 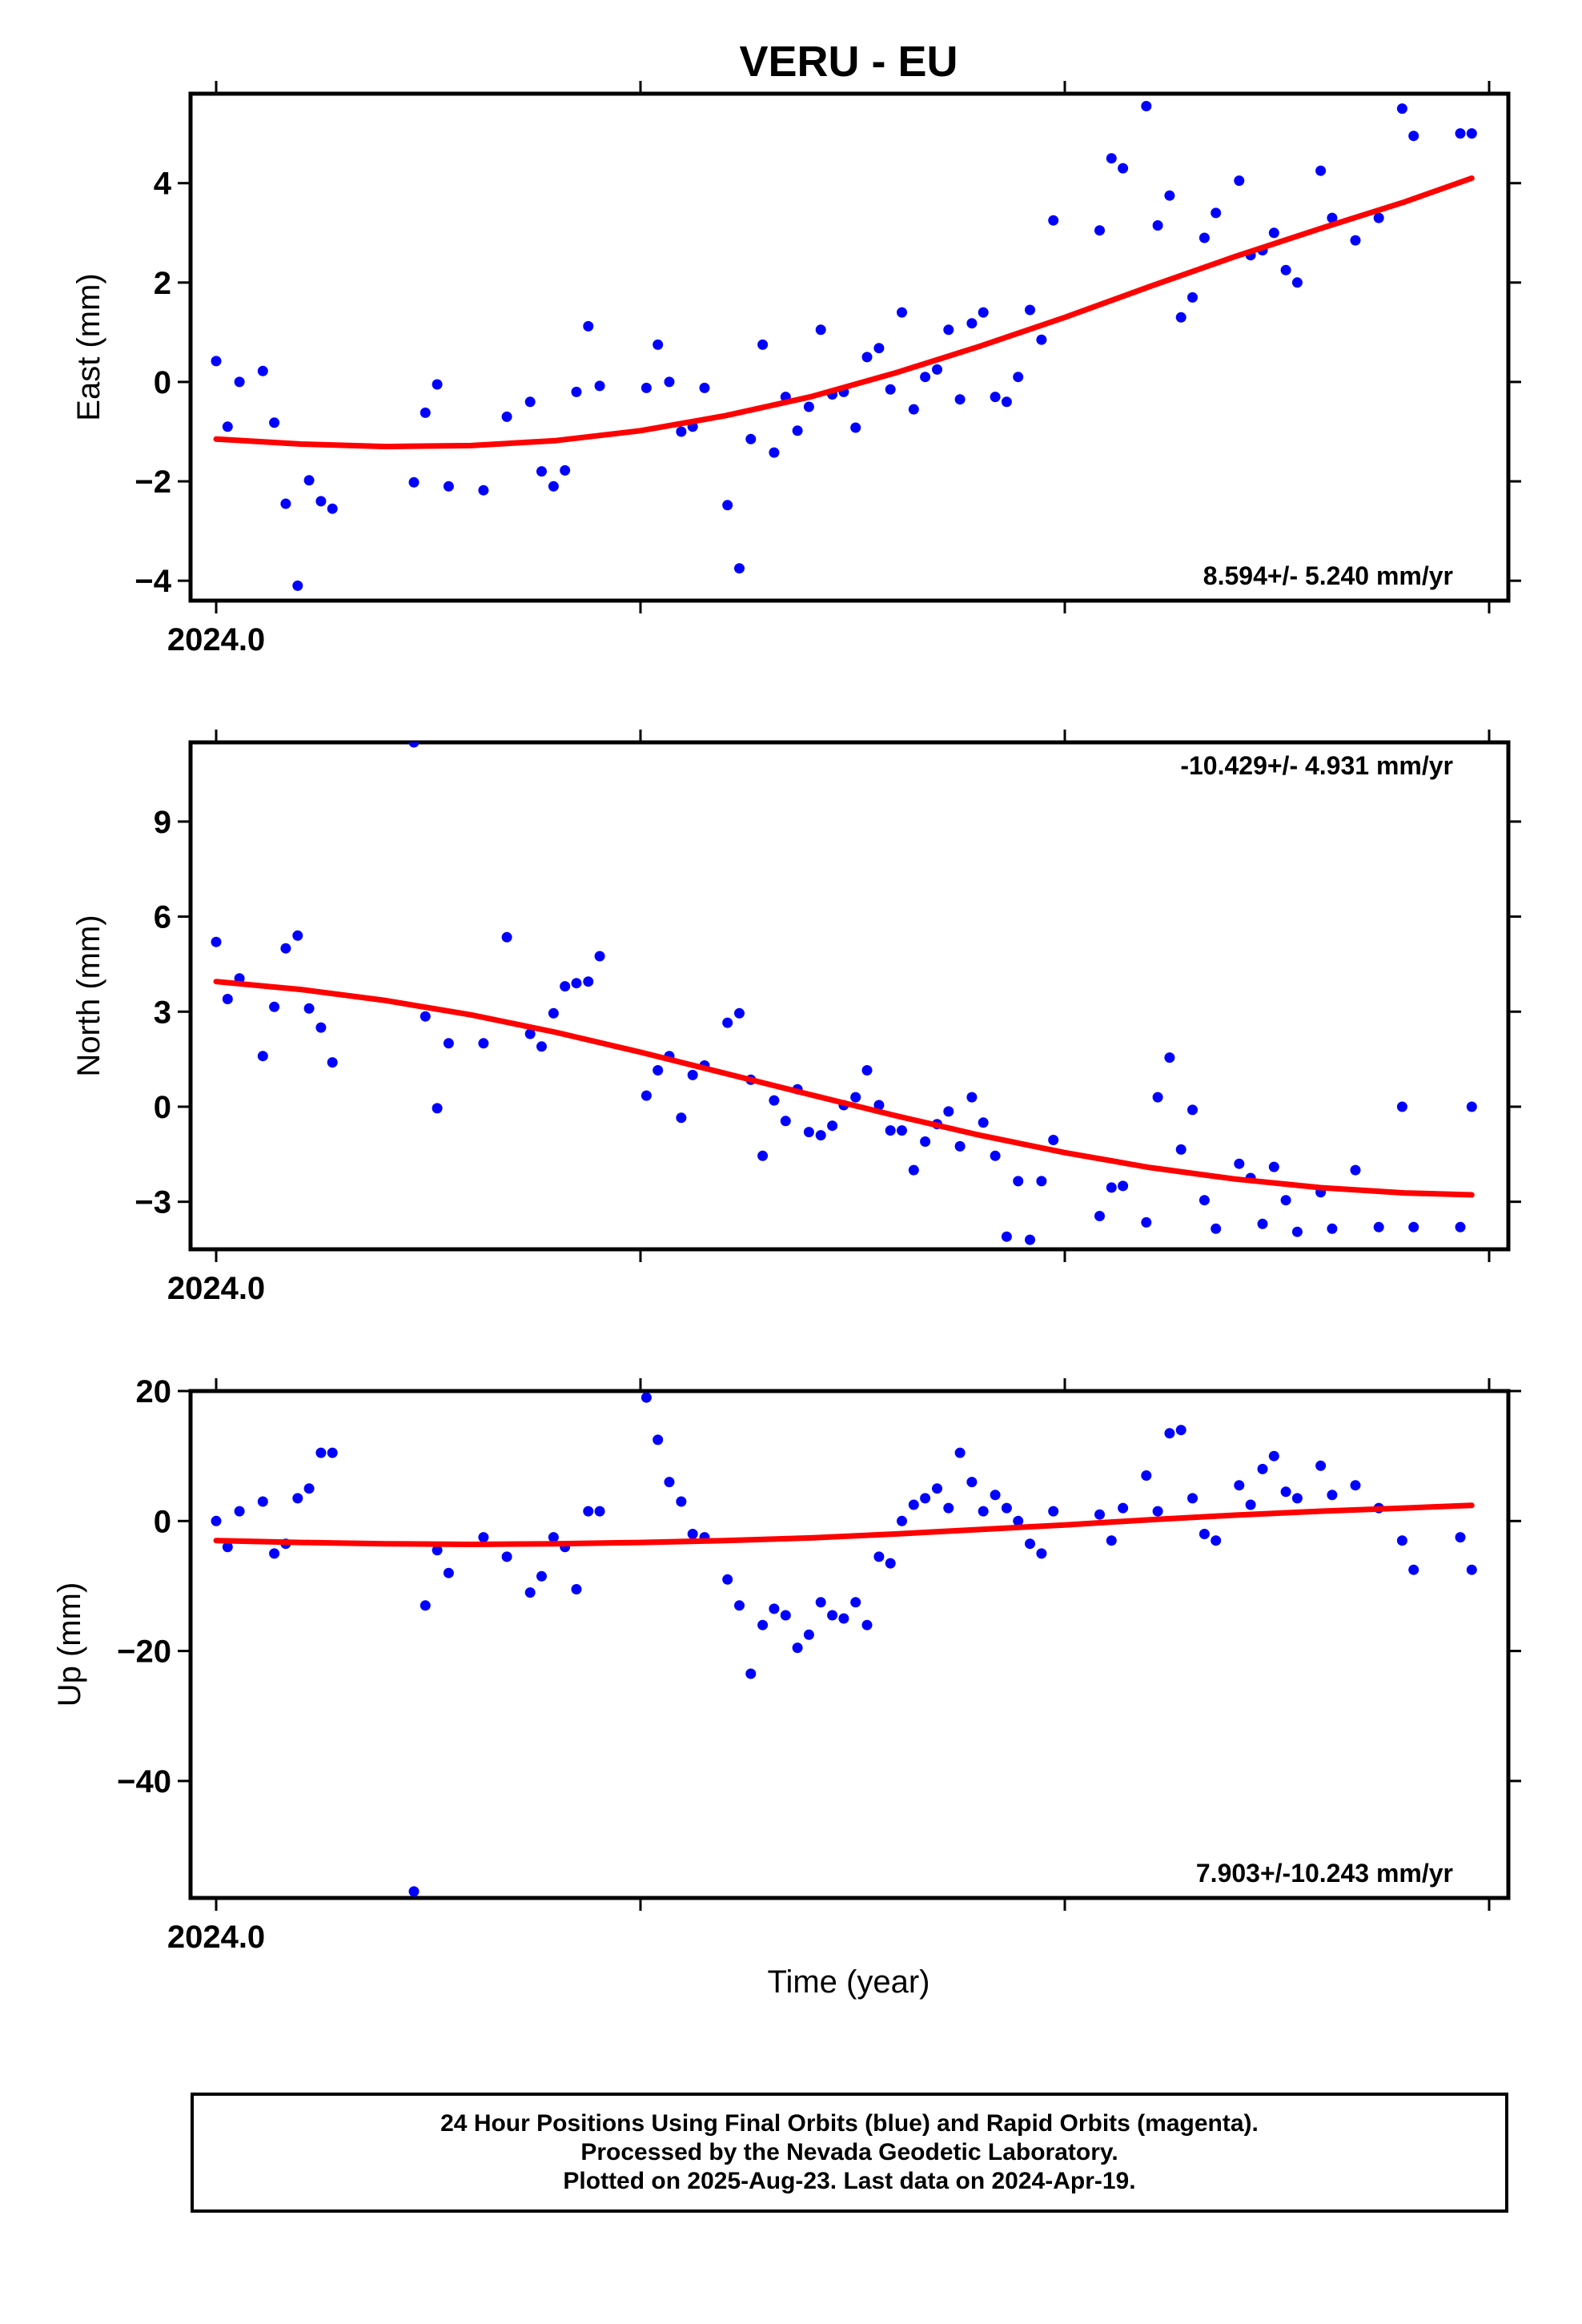 What do you see at coordinates (69, 1644) in the screenshot?
I see `y-axis-label: Up (mm)` at bounding box center [69, 1644].